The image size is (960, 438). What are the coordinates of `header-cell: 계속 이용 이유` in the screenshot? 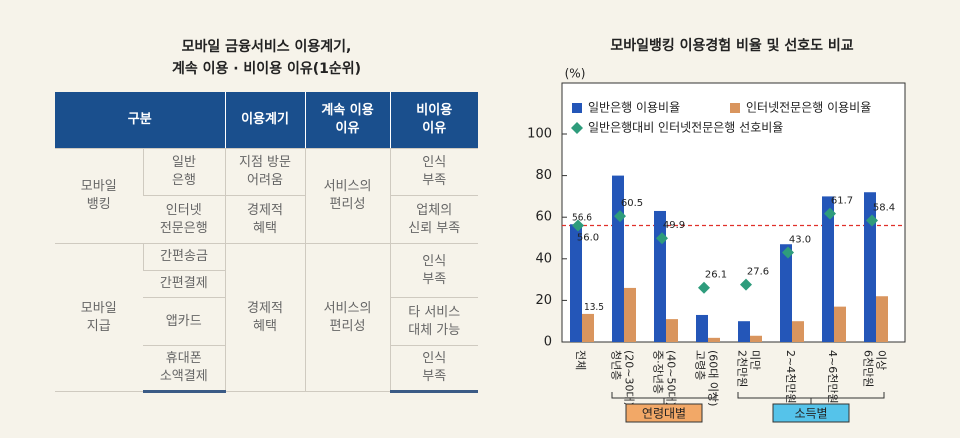 It's located at (347, 120).